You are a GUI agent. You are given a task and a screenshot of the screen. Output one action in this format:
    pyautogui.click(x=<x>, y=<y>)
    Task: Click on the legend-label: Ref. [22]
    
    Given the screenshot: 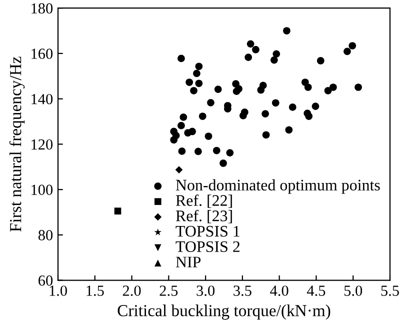 What is the action you would take?
    pyautogui.click(x=204, y=201)
    